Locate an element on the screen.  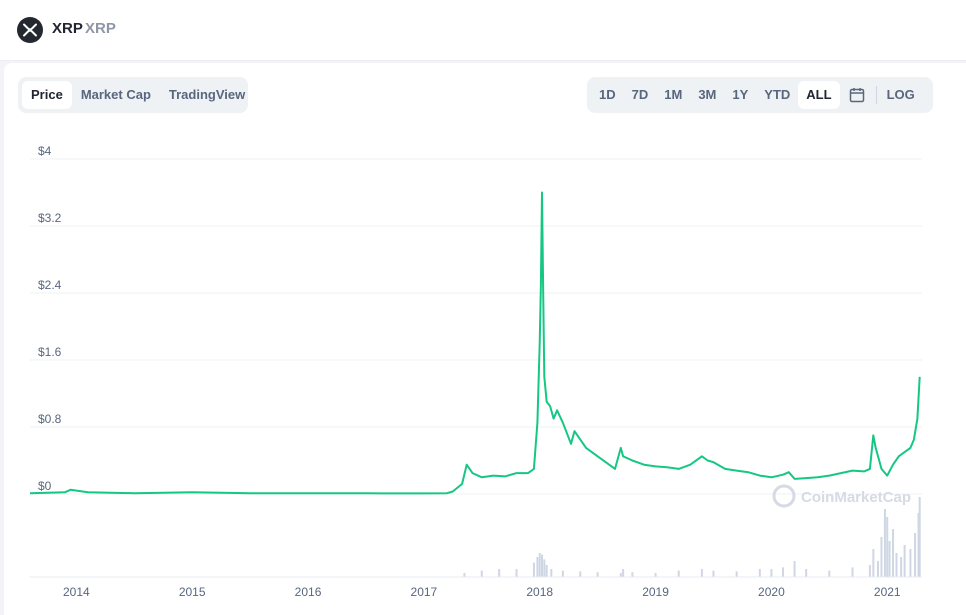
x-axis: 2014 2015 2016 2017 2018 2019 2020 2021 is located at coordinates (482, 592).